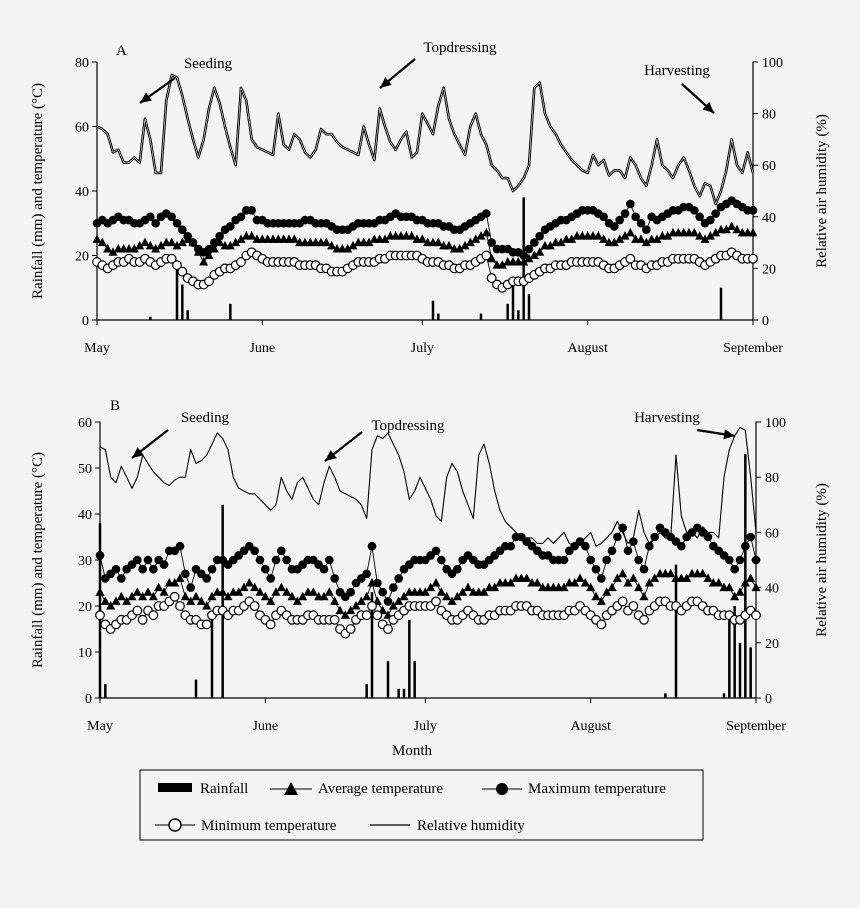  What do you see at coordinates (97, 348) in the screenshot?
I see `panel-a-month-label: May` at bounding box center [97, 348].